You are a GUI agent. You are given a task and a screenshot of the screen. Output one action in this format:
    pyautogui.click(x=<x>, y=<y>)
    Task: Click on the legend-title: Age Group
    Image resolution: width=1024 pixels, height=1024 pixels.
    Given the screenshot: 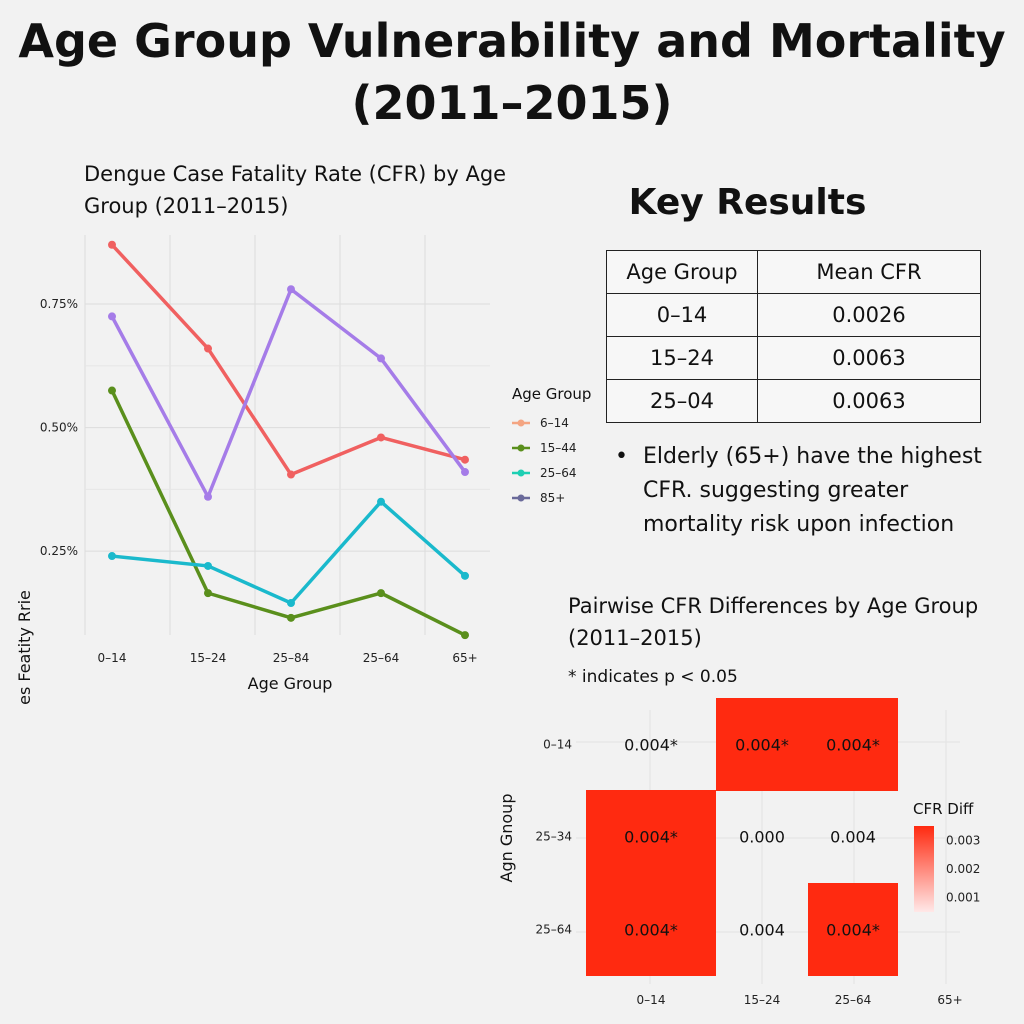 What is the action you would take?
    pyautogui.click(x=551, y=394)
    